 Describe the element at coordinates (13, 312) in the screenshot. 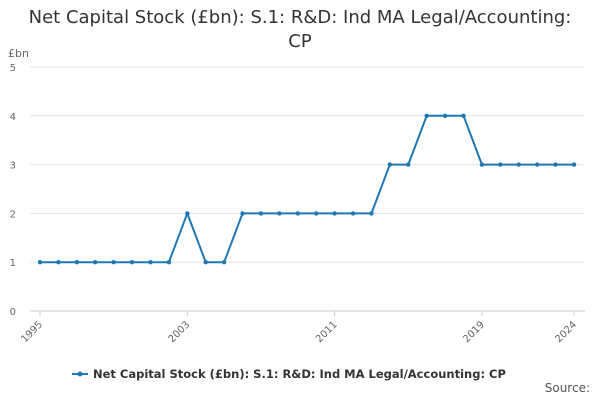

I see `y-tick-label: 0` at that location.